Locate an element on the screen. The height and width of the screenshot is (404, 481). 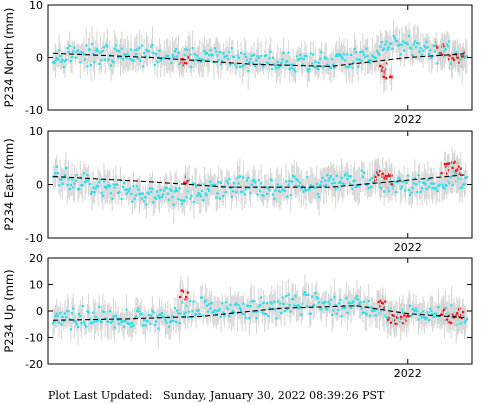
x-tick-label: 2022 is located at coordinates (408, 119).